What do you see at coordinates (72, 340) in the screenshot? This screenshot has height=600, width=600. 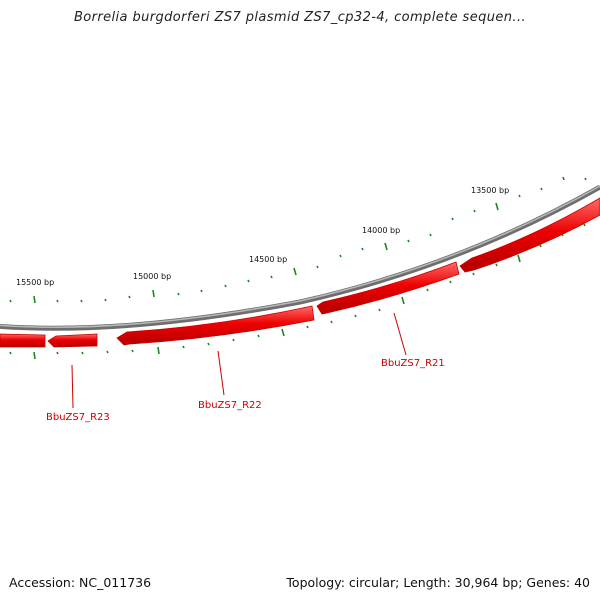 I see `gene-arrow-r23` at bounding box center [72, 340].